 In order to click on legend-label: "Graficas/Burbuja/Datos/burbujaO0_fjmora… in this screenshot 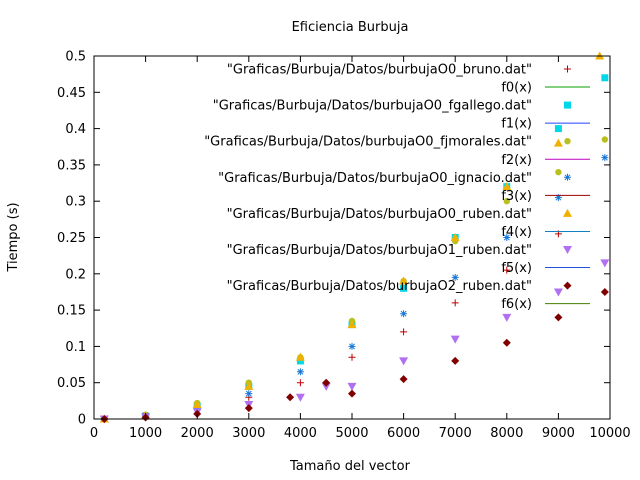, I will do `click(368, 142)`.